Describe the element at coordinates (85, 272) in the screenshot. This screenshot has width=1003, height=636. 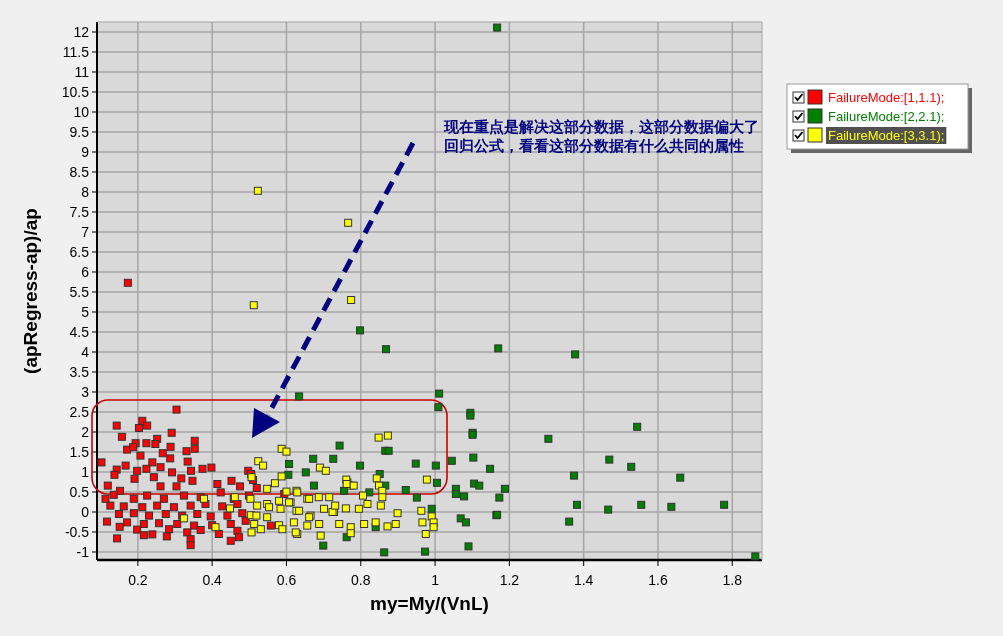
I see `y-tick-label: 6` at that location.